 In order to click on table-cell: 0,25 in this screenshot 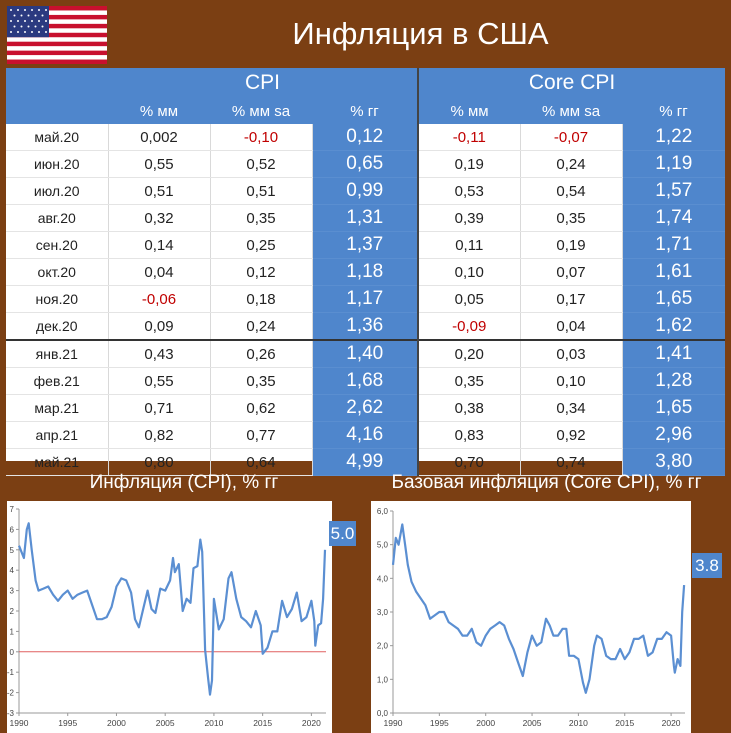, I will do `click(261, 245)`.